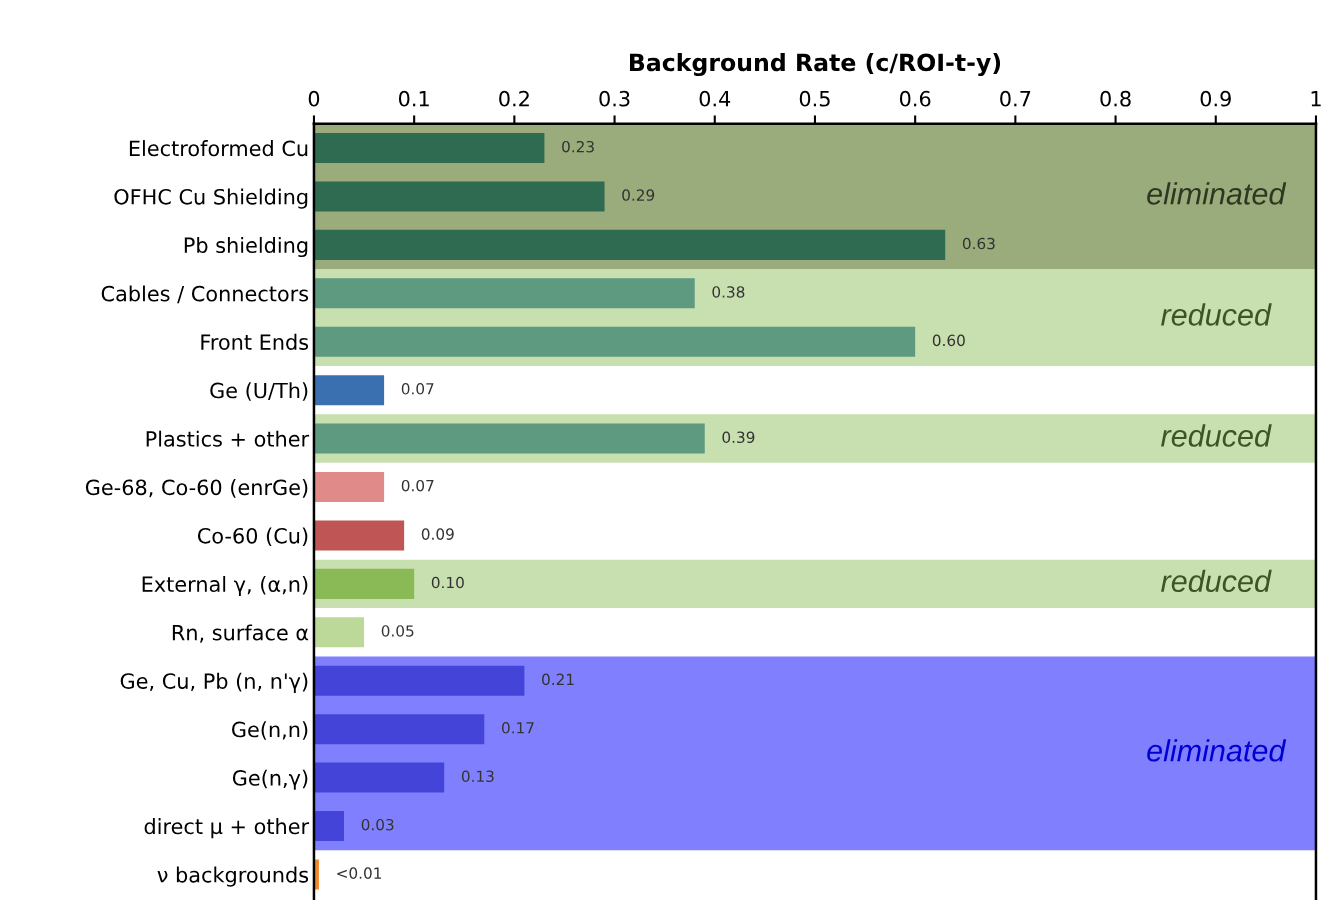 The width and height of the screenshot is (1336, 917). Describe the element at coordinates (205, 294) in the screenshot. I see `y-tick-label: Cables / Connectors` at that location.